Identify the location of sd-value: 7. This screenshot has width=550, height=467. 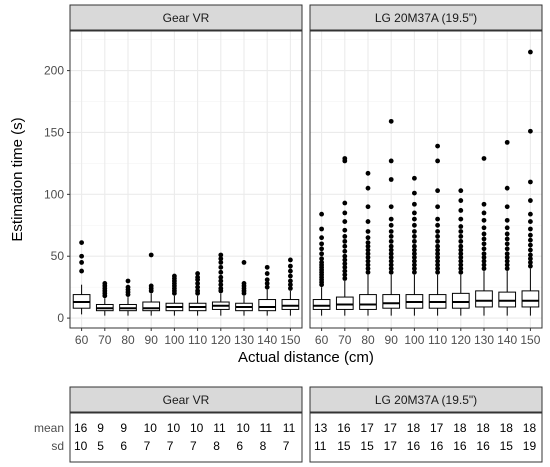
(170, 446).